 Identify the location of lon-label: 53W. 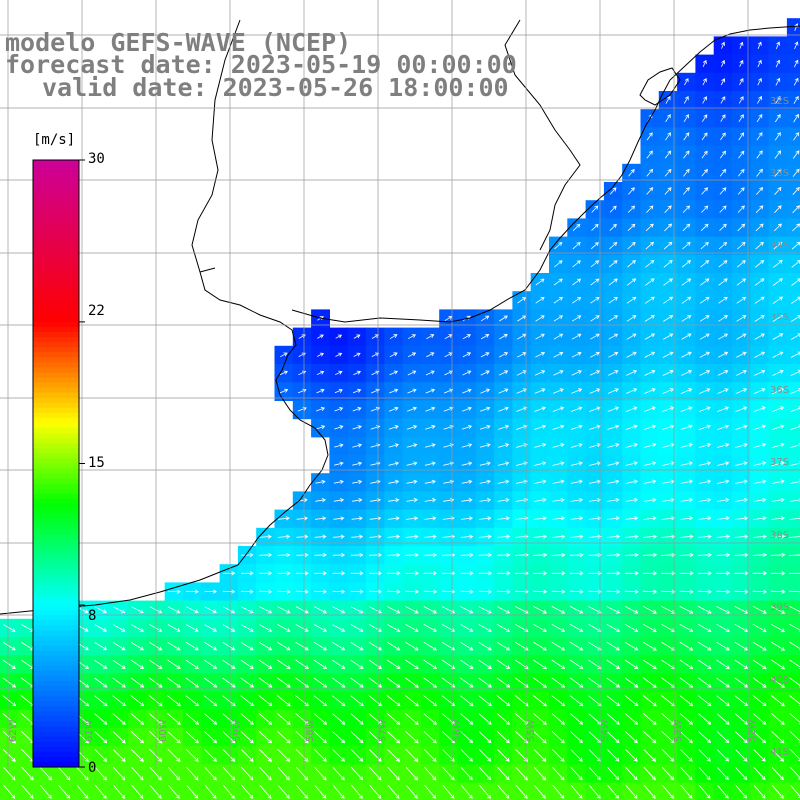
(678, 730).